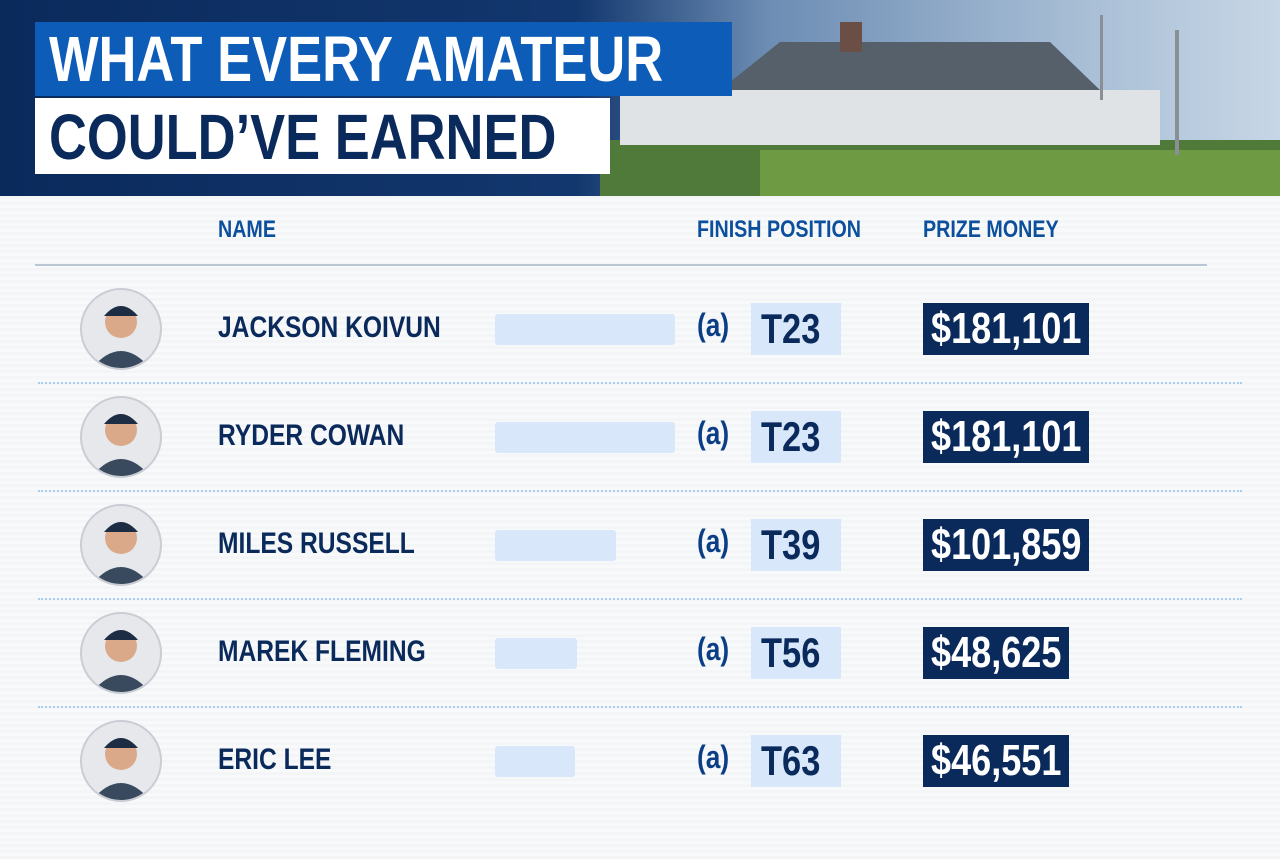 This screenshot has height=859, width=1280. Describe the element at coordinates (275, 759) in the screenshot. I see `player-name-text: ERIC LEE` at that location.